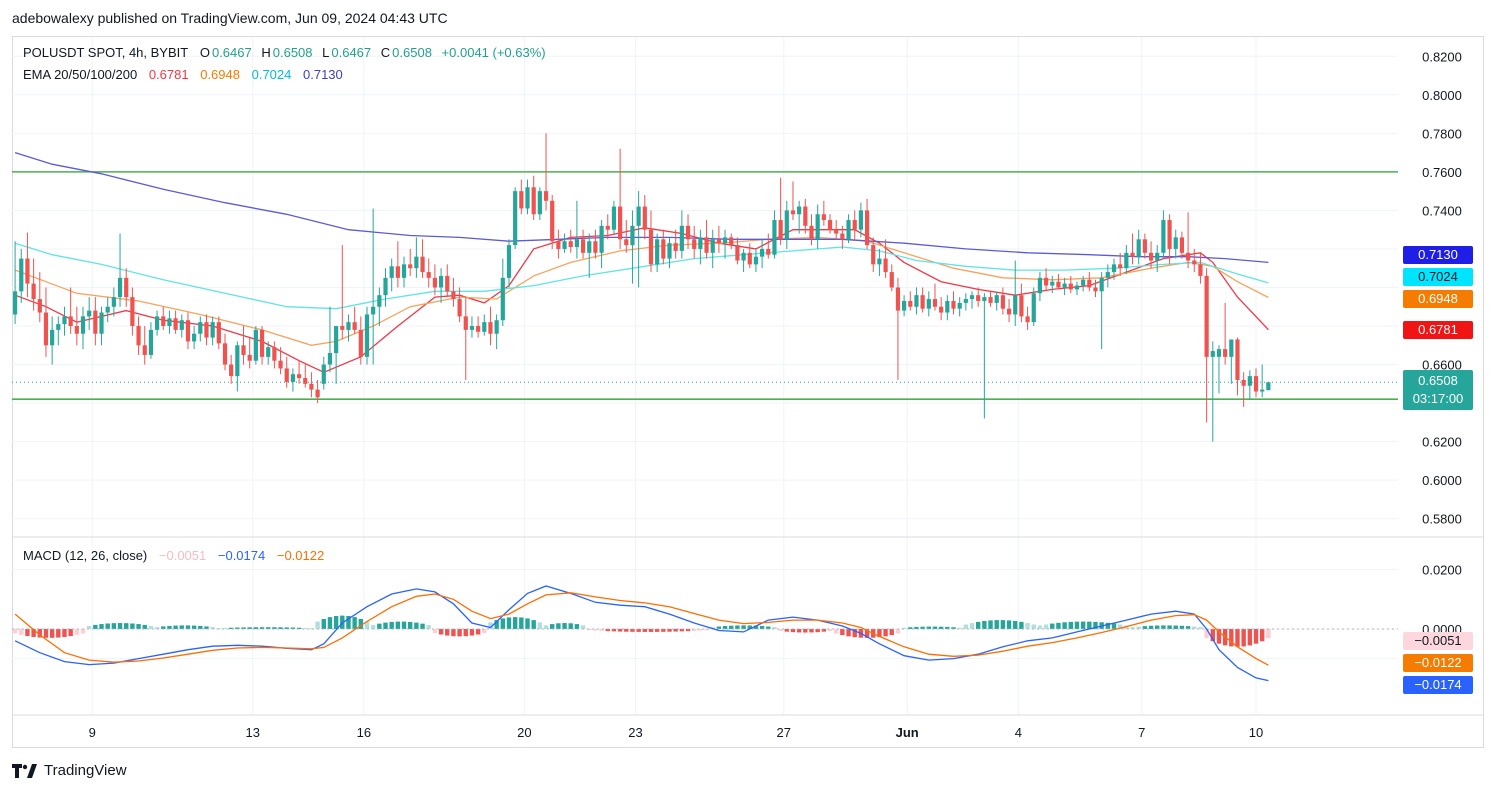  What do you see at coordinates (106, 52) in the screenshot?
I see `symbol-label: POLUSDT SPOT, 4h, BYBIT` at bounding box center [106, 52].